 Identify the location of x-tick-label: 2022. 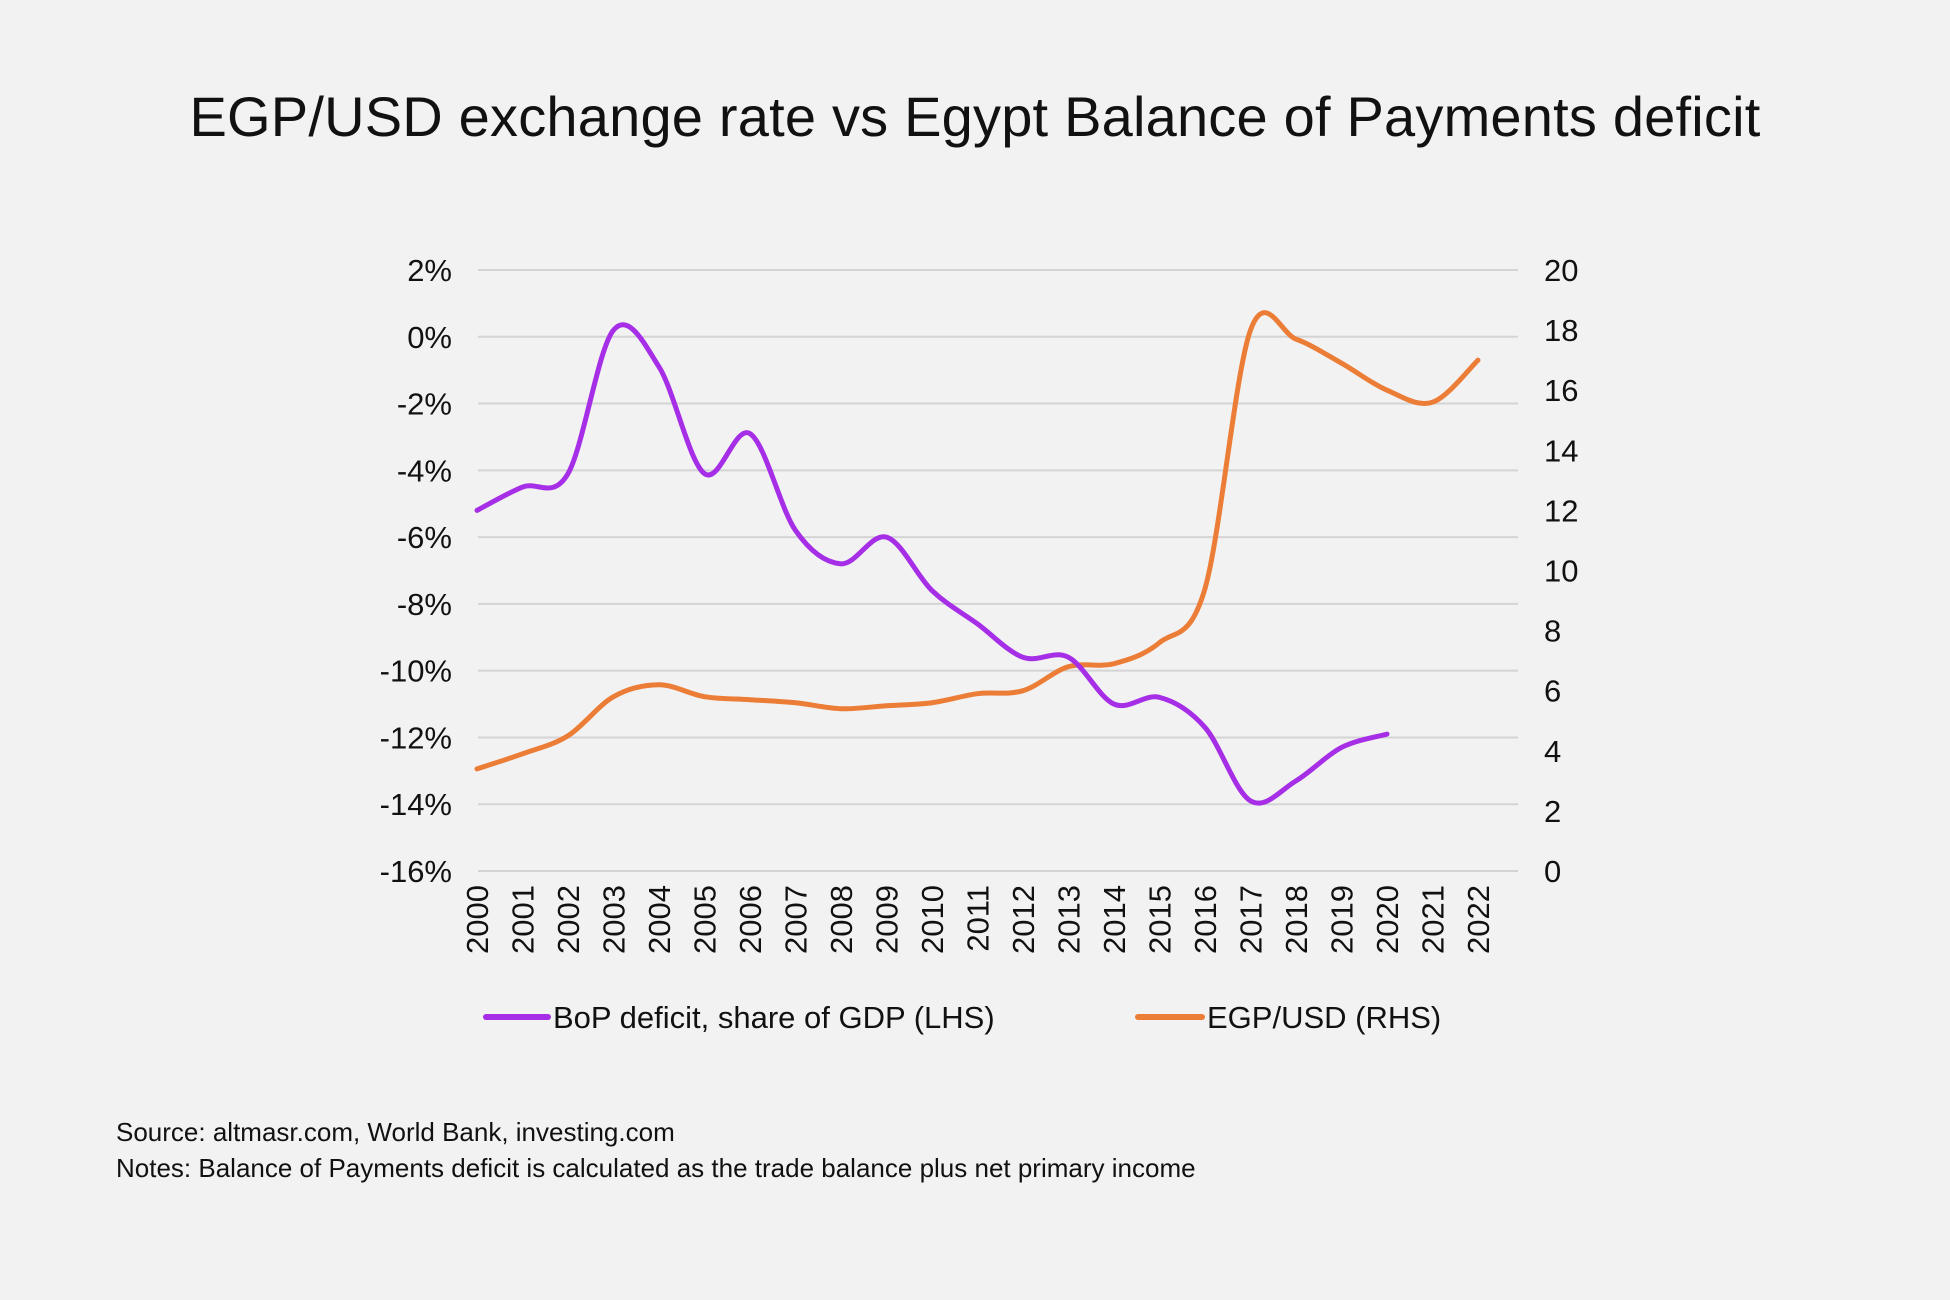
(1478, 919).